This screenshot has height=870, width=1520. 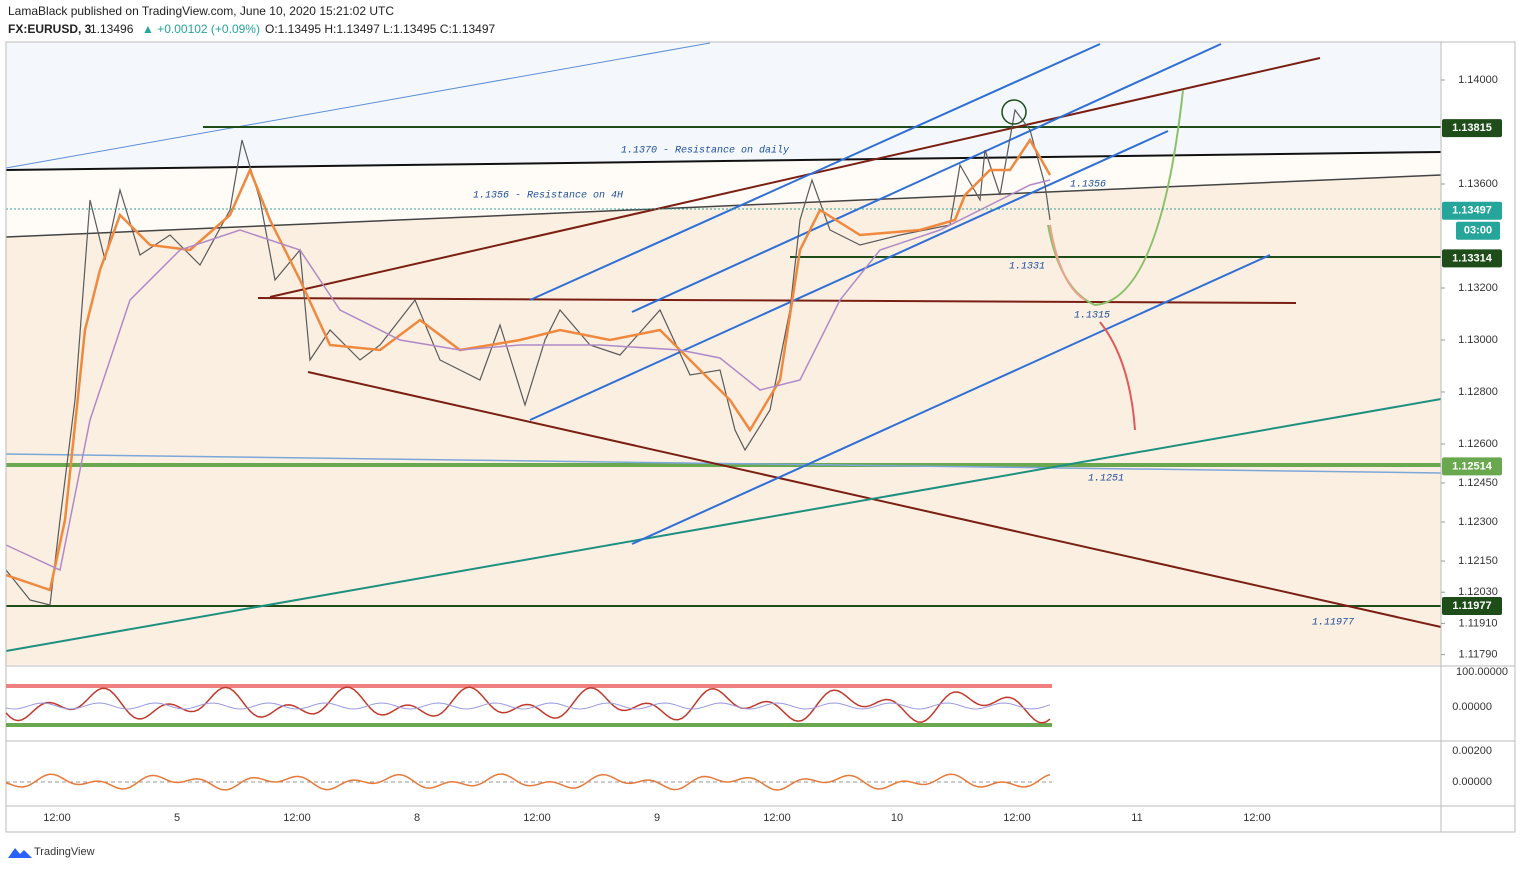 I want to click on price-badge-label: 1.13497, so click(x=1472, y=211).